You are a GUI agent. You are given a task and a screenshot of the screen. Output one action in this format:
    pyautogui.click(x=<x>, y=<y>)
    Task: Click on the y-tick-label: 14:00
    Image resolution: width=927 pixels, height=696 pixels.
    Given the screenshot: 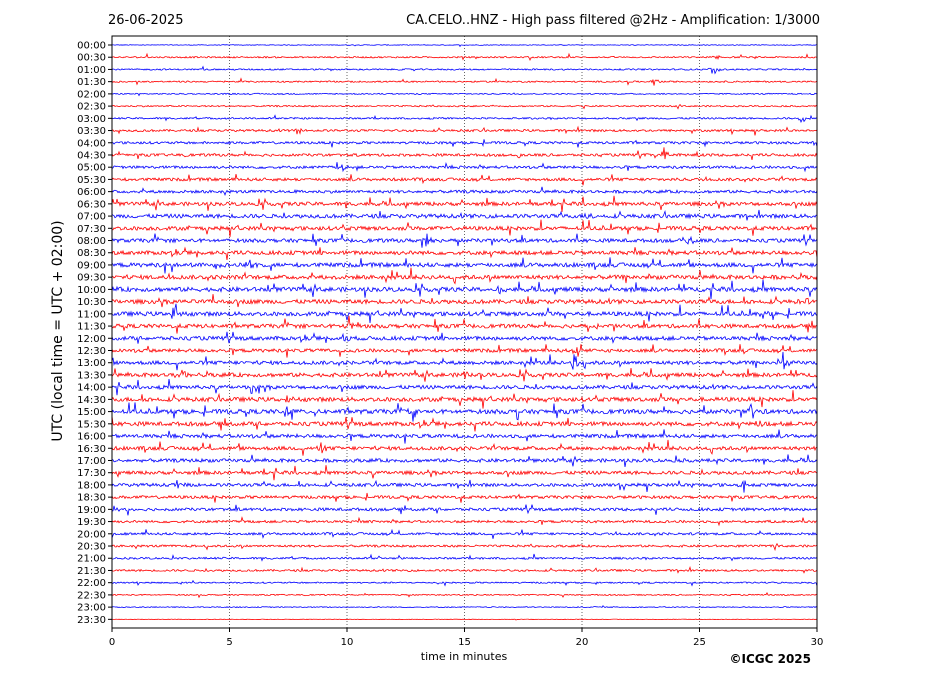 What is the action you would take?
    pyautogui.click(x=91, y=388)
    